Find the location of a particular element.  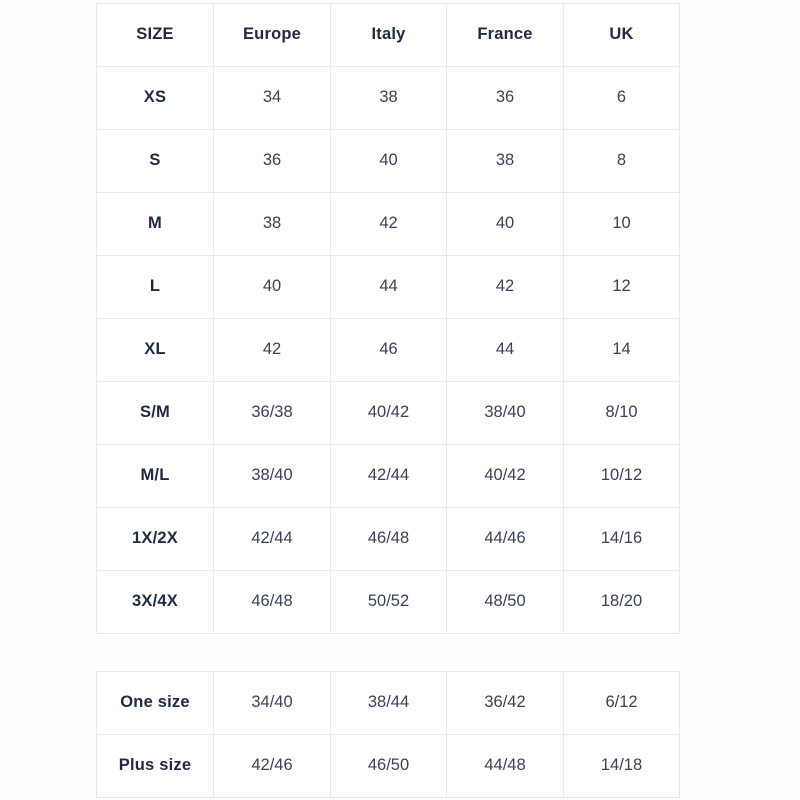

table-row: M 38 42 40 10 is located at coordinates (388, 224).